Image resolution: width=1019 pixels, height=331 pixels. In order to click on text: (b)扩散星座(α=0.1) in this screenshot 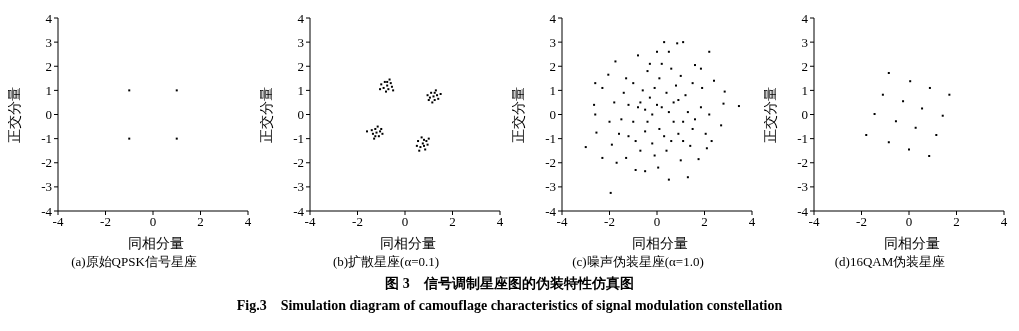, I will do `click(386, 262)`.